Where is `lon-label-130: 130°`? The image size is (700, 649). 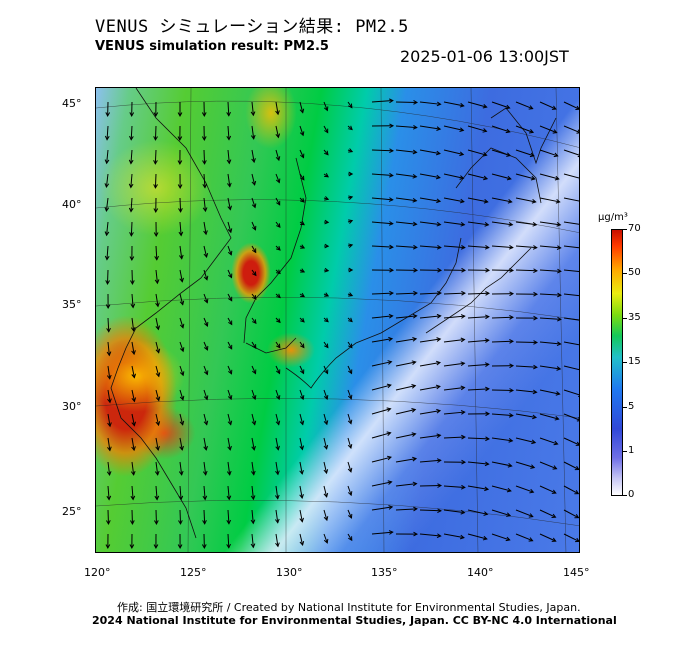
lon-label-130: 130° is located at coordinates (289, 572).